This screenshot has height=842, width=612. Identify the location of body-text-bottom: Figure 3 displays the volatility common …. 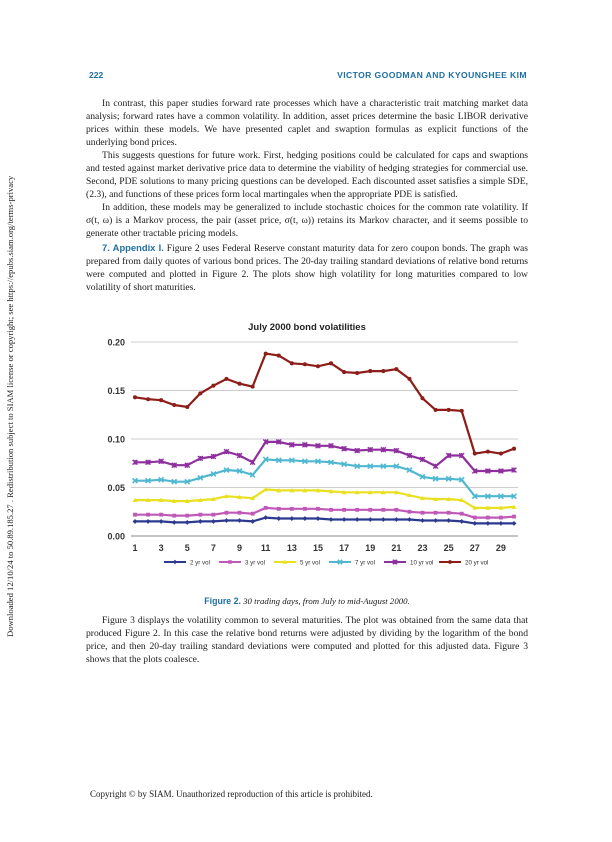
(307, 640).